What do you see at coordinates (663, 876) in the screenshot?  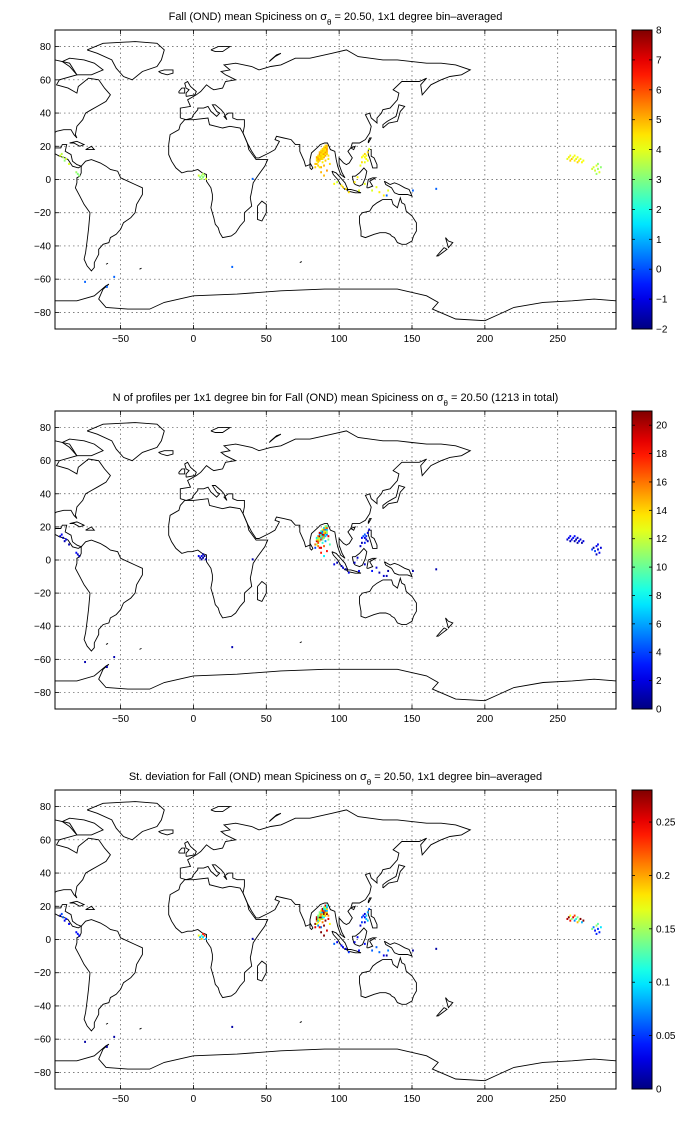 I see `colorbar-tick-label: 0.2` at bounding box center [663, 876].